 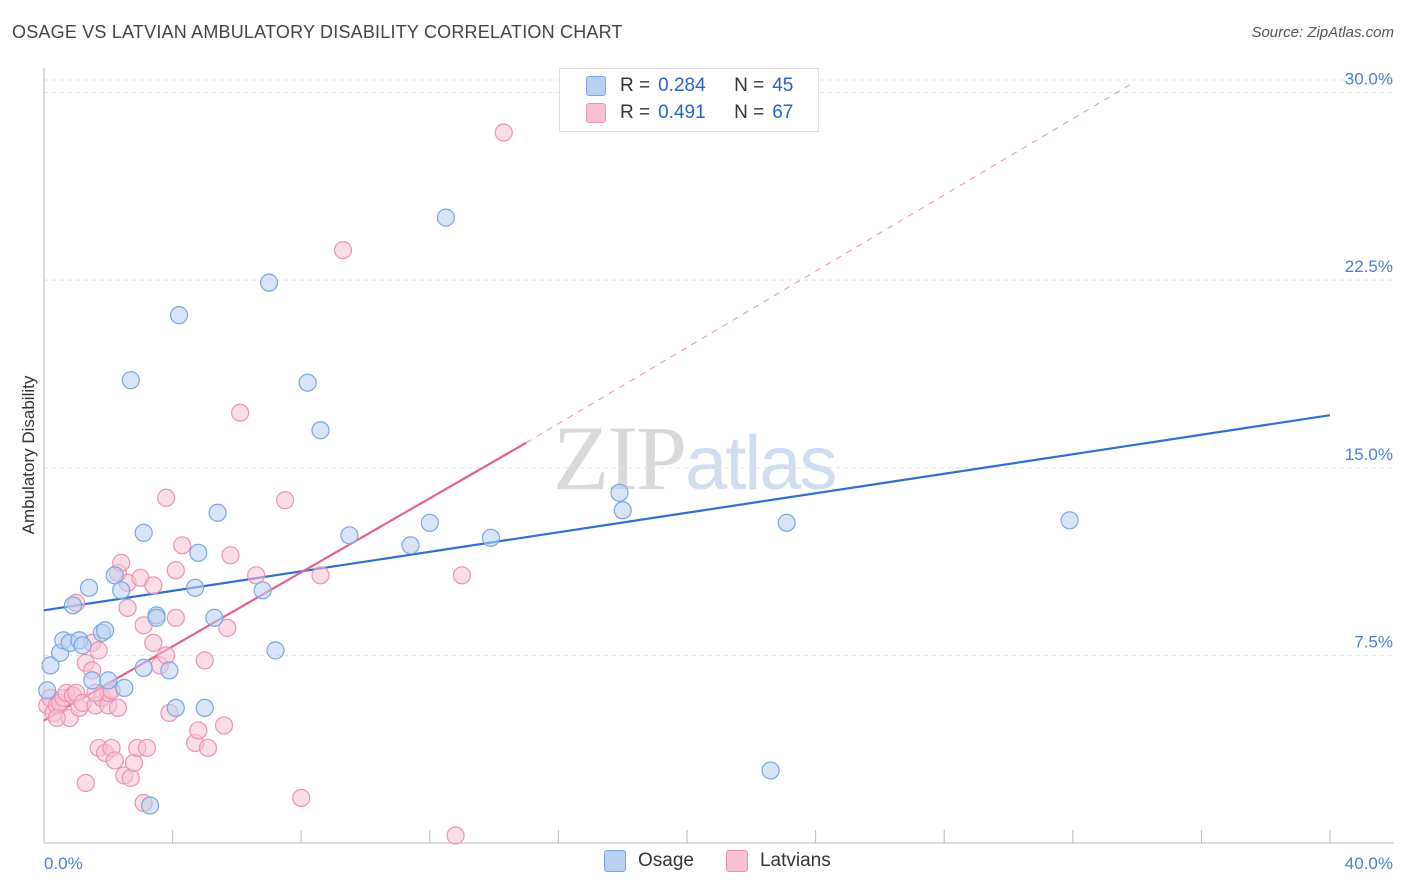 What do you see at coordinates (28, 454) in the screenshot?
I see `y-axis-title: Ambulatory Disability` at bounding box center [28, 454].